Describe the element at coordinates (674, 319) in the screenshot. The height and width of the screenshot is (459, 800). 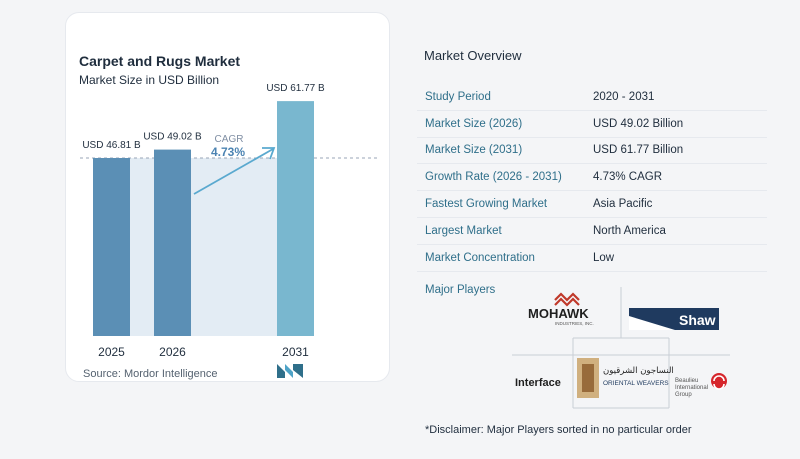
I see `shaw-logo: Shaw` at that location.